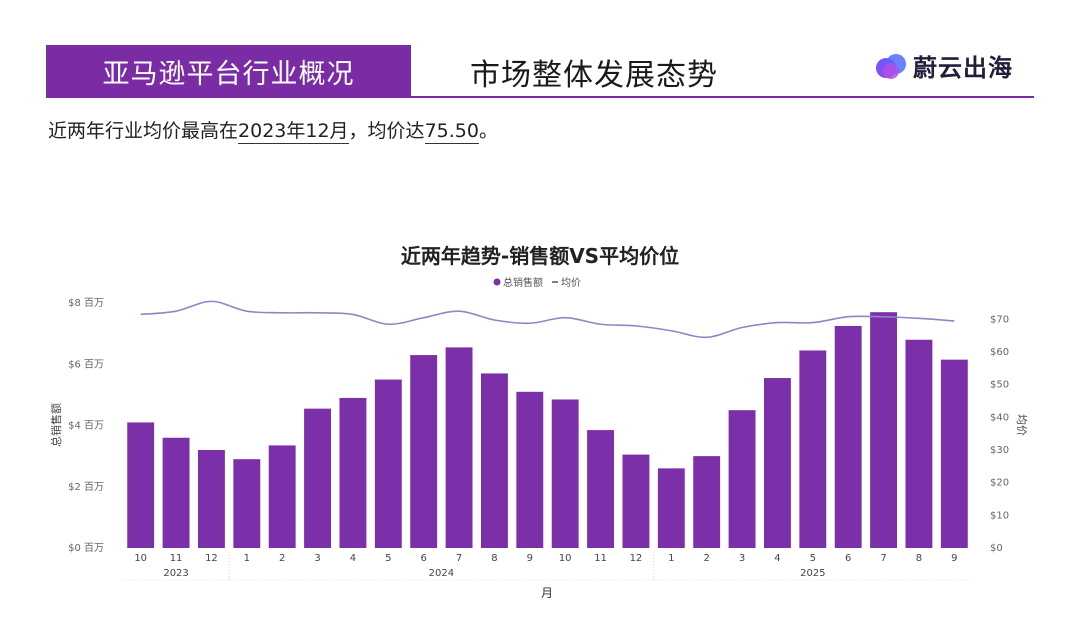 This screenshot has height=624, width=1080. I want to click on legend-label-price: 均价, so click(571, 283).